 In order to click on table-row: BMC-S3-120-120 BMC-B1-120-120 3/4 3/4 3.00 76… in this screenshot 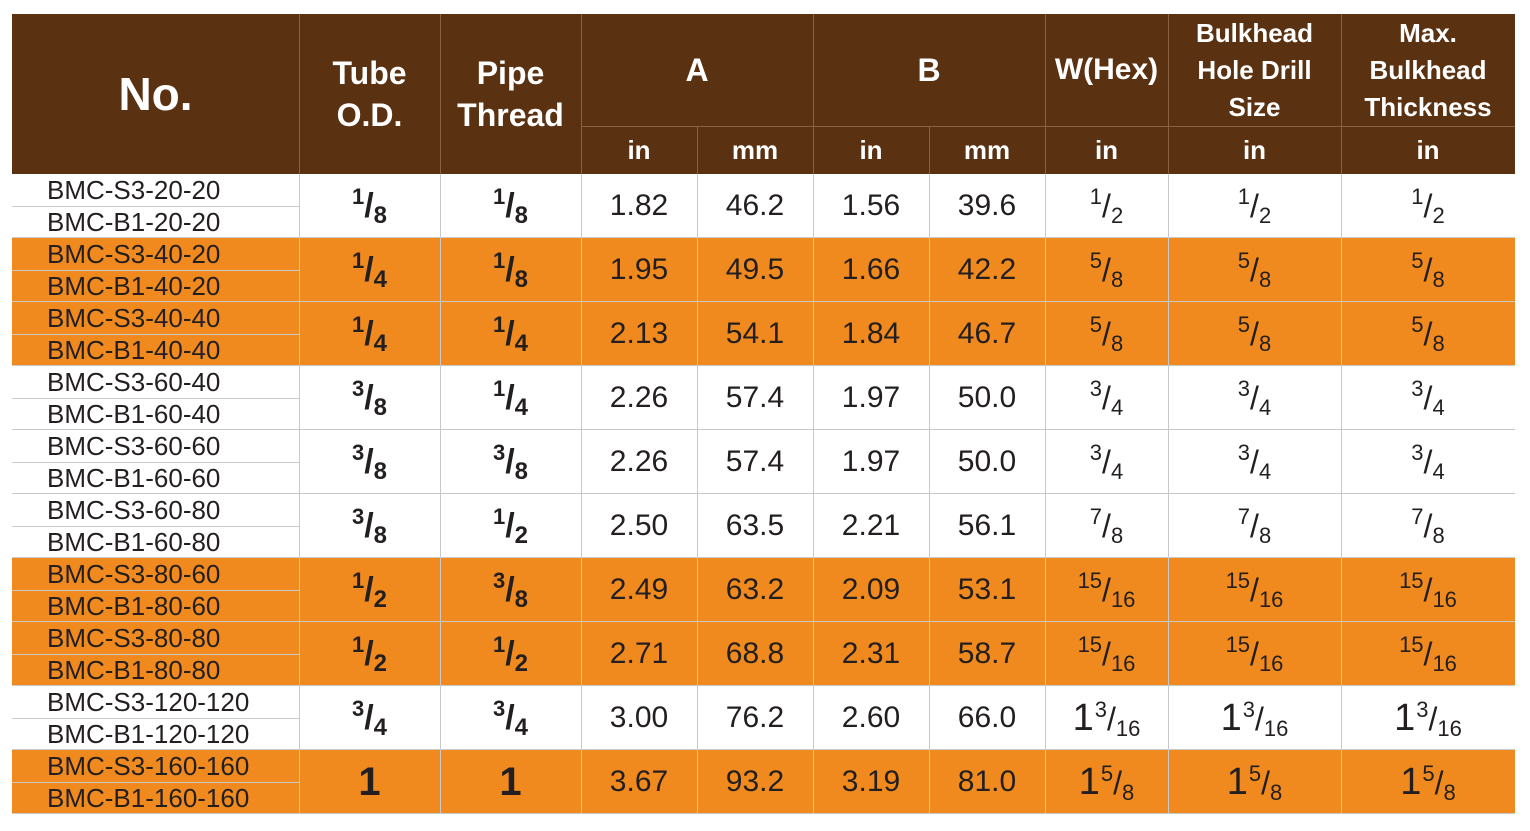, I will do `click(763, 718)`.